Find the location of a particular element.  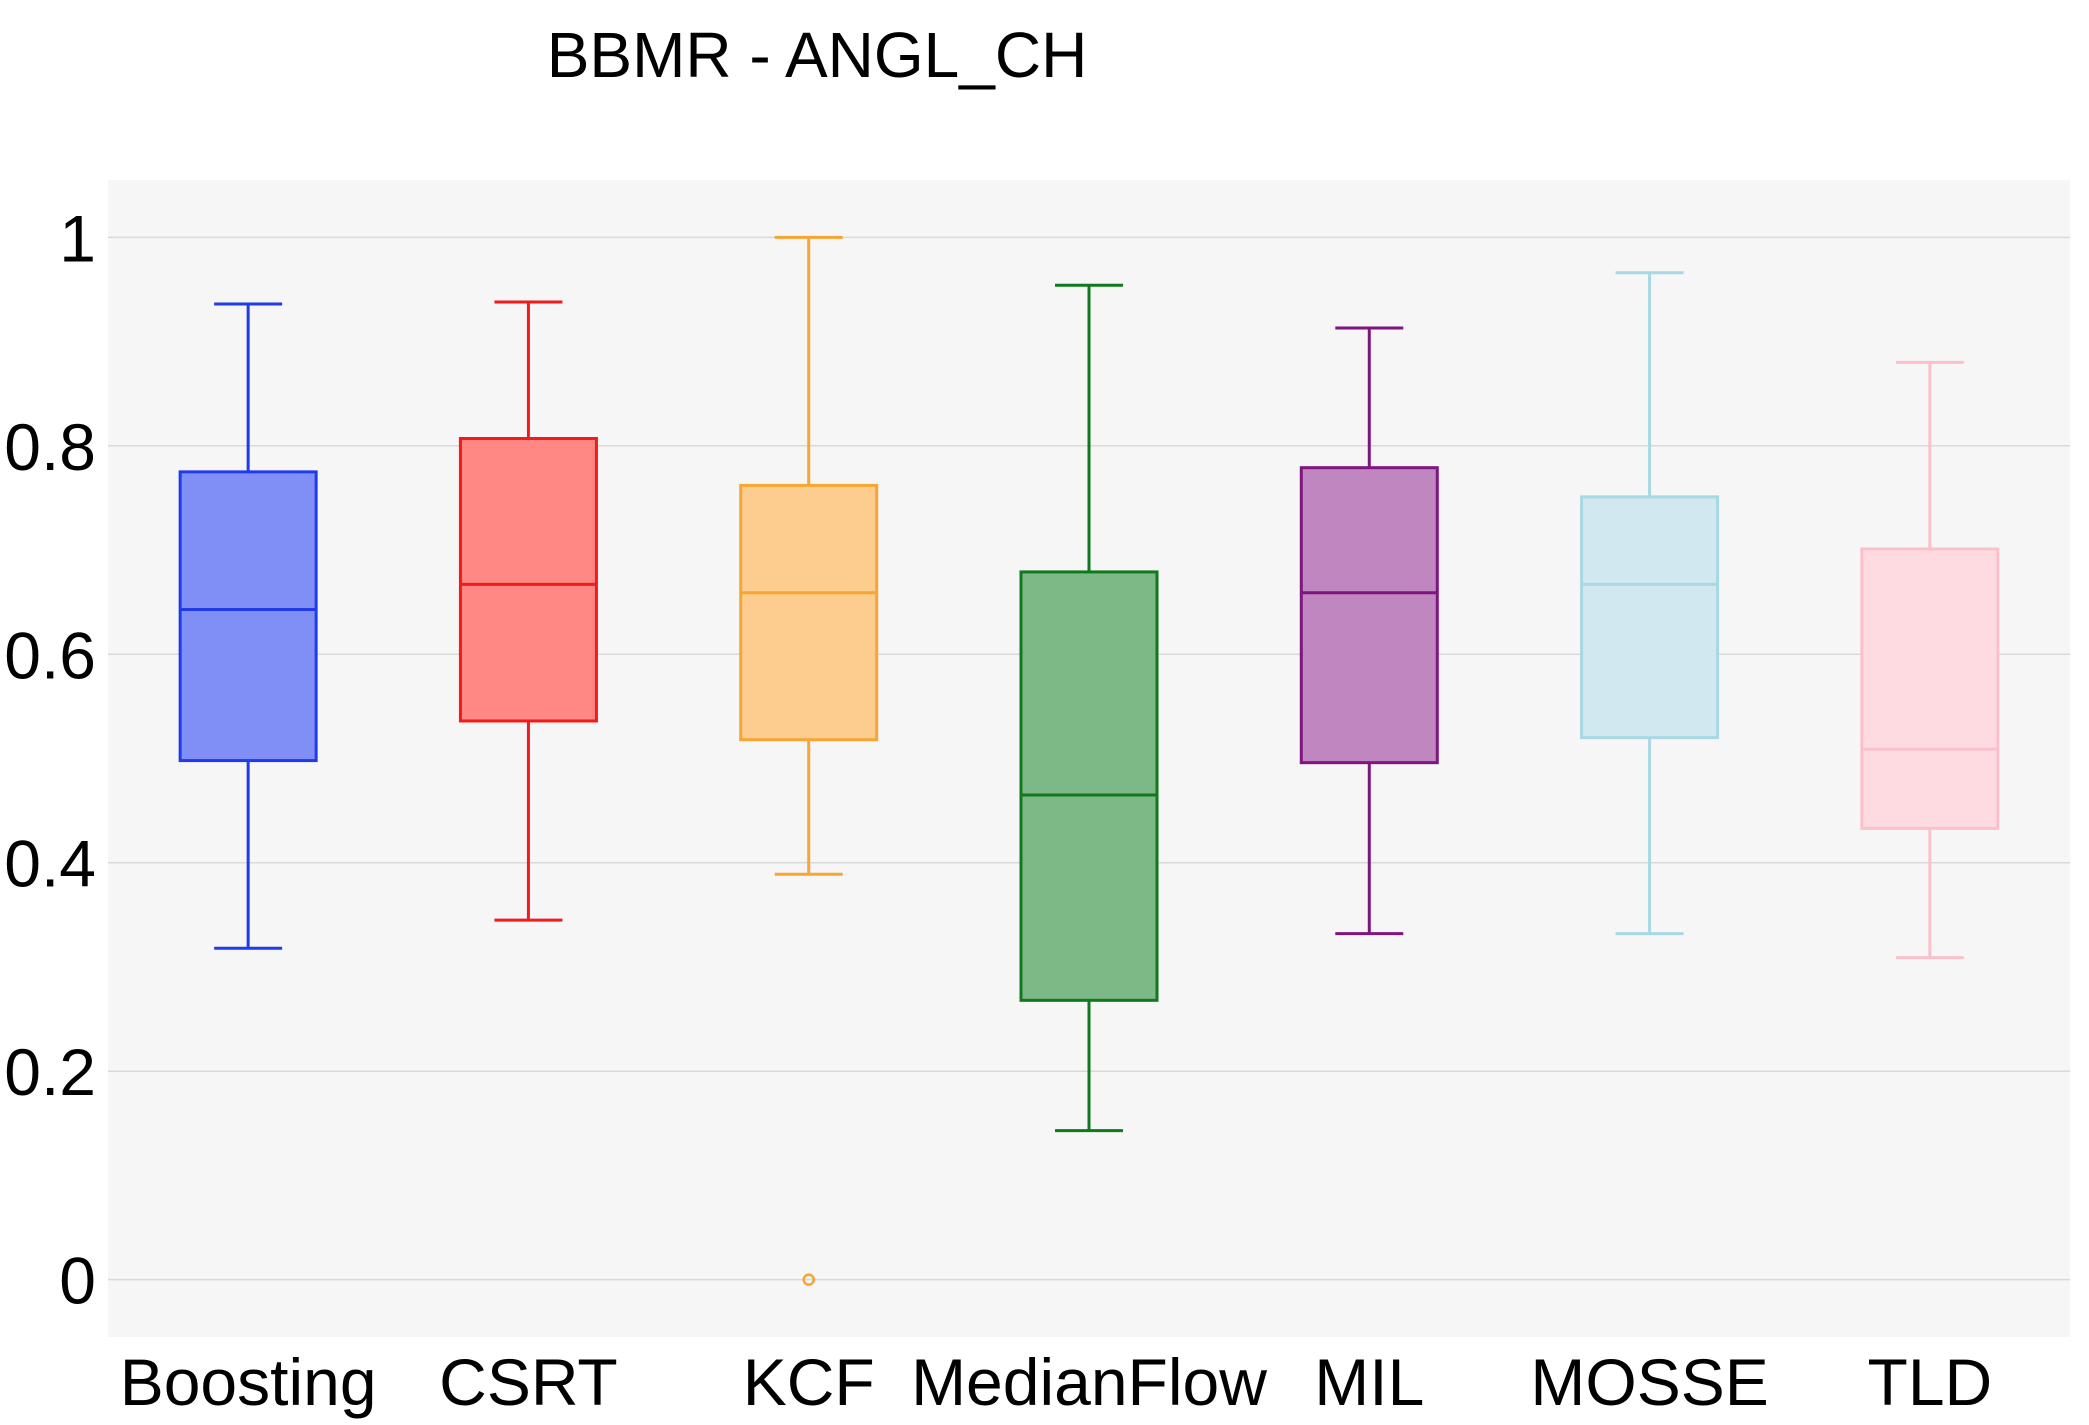

box-mil is located at coordinates (1369, 631).